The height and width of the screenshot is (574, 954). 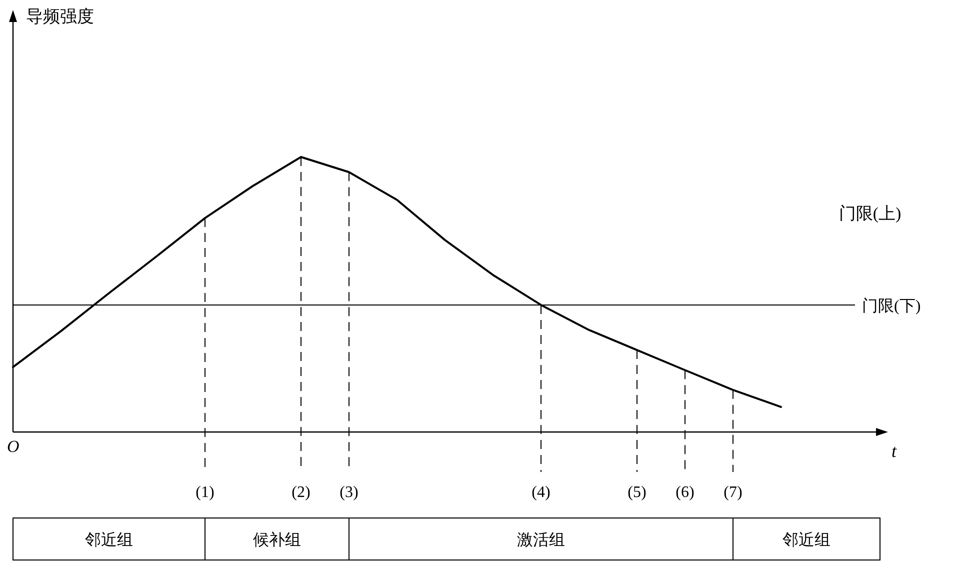 I want to click on x-tick-label: (5), so click(x=637, y=492).